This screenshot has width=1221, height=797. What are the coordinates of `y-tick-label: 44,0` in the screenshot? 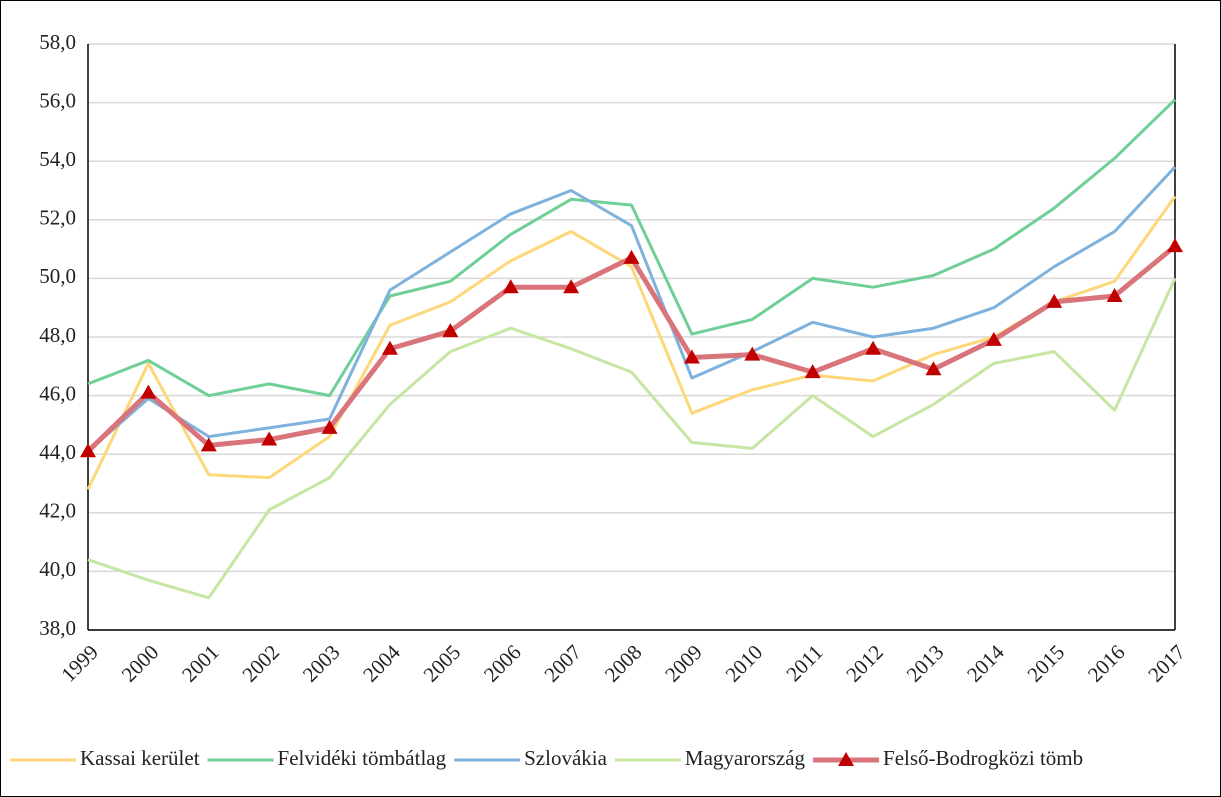 It's located at (57, 452).